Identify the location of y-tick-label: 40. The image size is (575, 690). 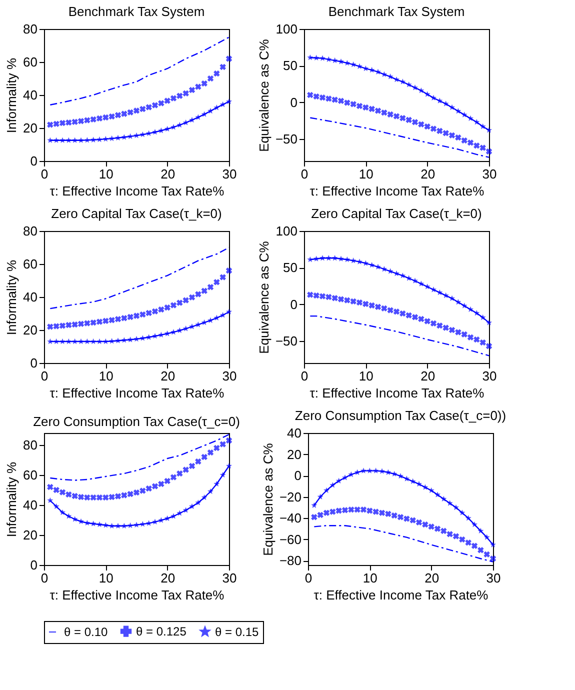
(294, 433).